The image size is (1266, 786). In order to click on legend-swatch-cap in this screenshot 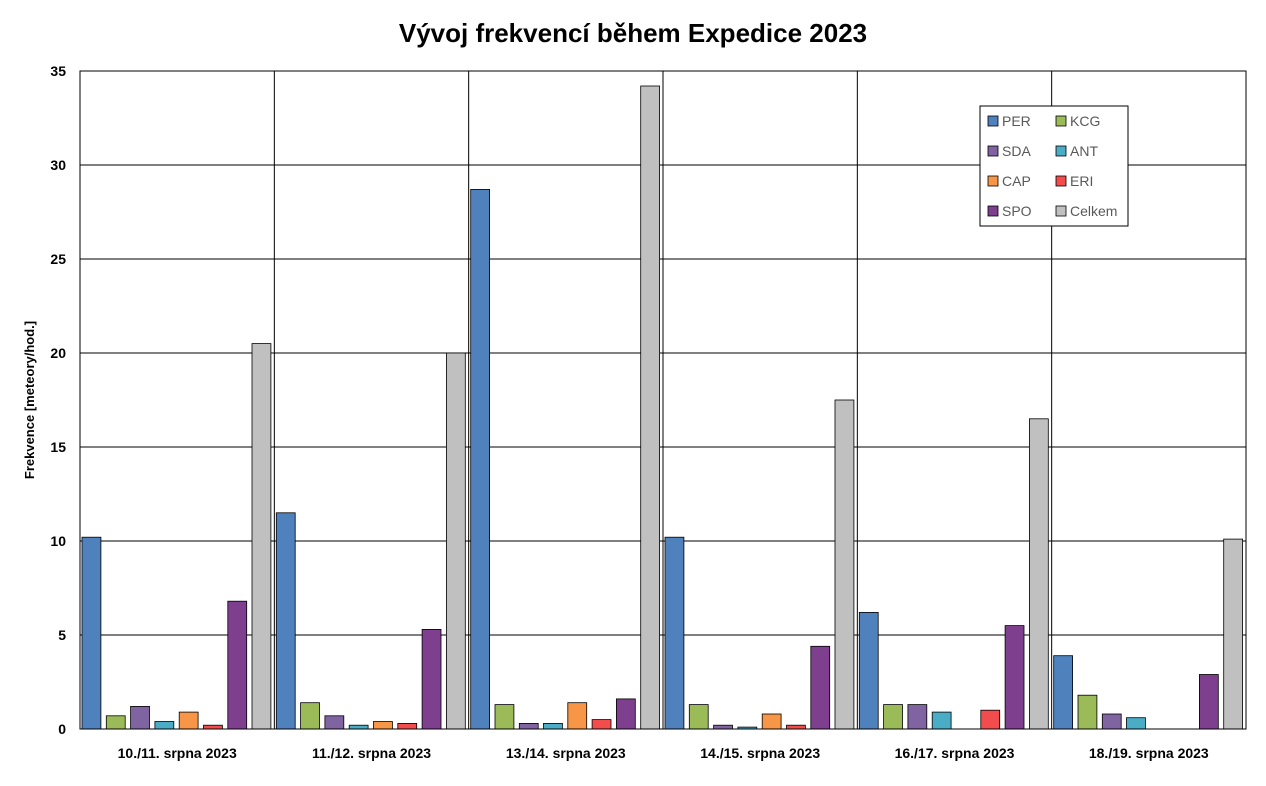, I will do `click(993, 181)`.